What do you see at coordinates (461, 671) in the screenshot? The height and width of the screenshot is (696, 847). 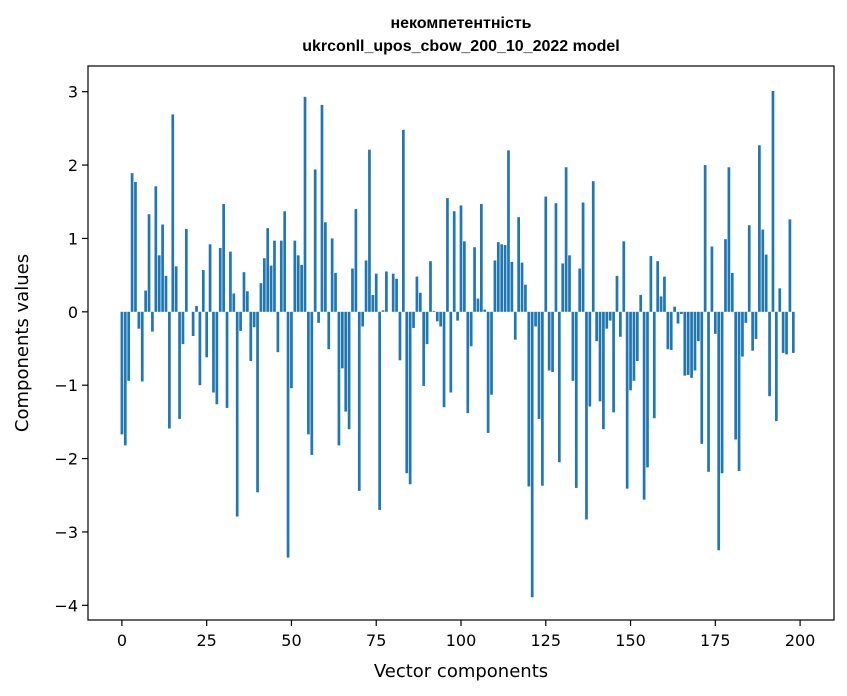 I see `x-axis-label: Vector components` at bounding box center [461, 671].